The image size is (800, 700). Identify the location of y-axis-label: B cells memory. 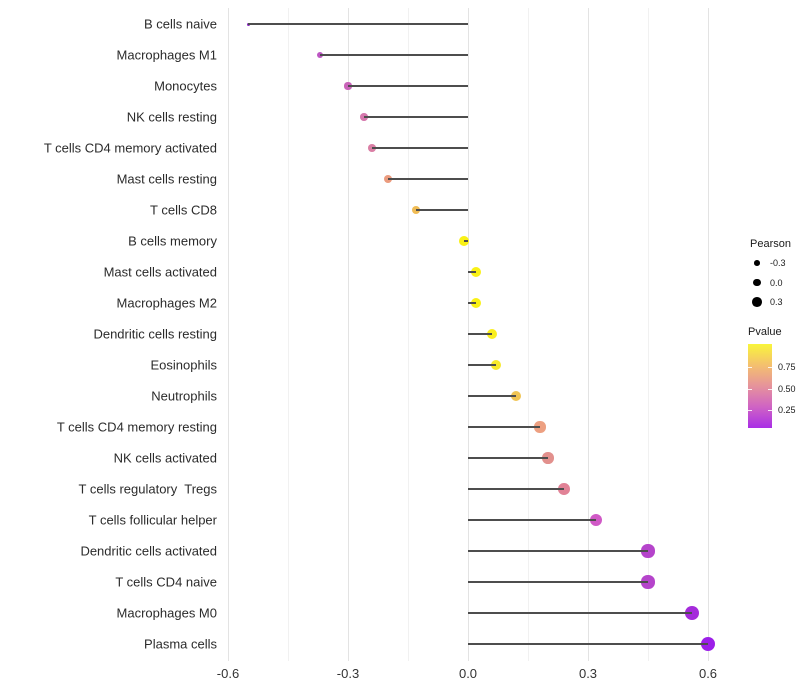
(172, 241).